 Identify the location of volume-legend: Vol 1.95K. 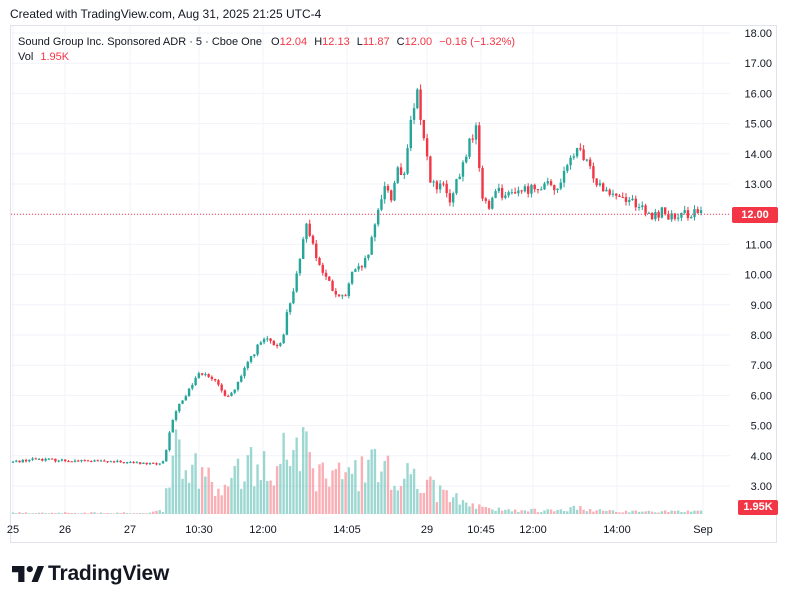
(43, 57).